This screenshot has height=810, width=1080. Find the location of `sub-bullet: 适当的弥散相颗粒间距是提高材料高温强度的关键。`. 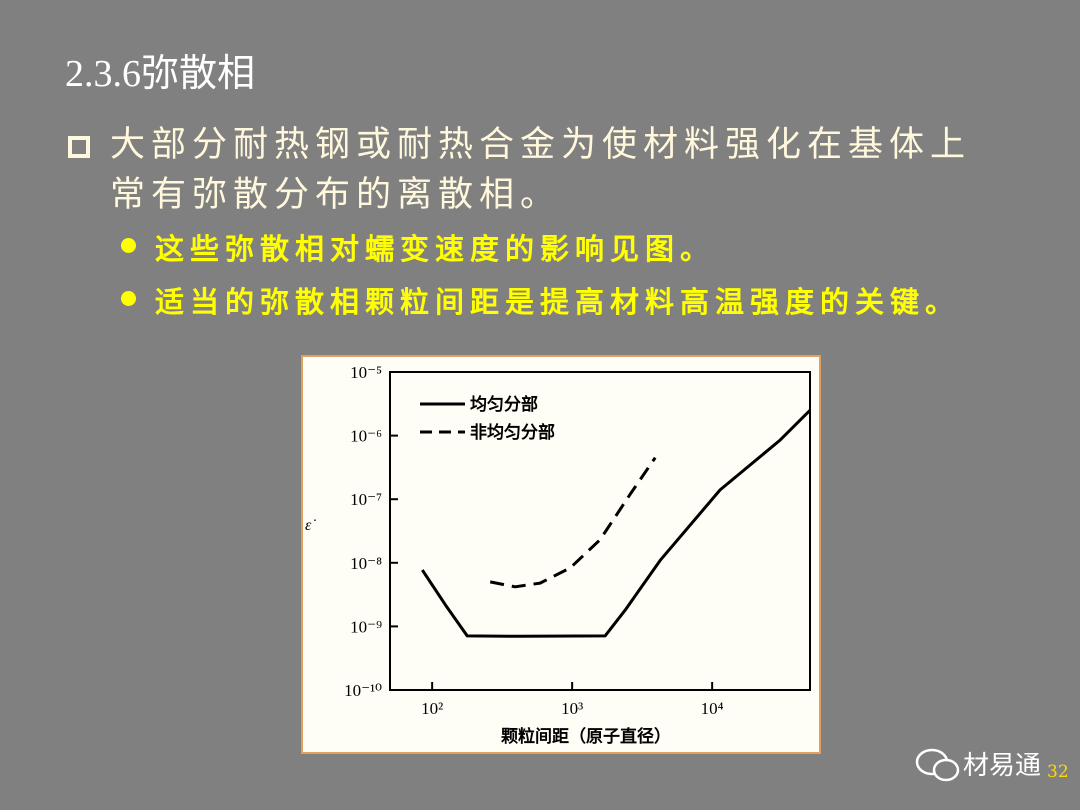

sub-bullet: 适当的弥散相颗粒间距是提高材料高温强度的关键。 is located at coordinates (558, 302).